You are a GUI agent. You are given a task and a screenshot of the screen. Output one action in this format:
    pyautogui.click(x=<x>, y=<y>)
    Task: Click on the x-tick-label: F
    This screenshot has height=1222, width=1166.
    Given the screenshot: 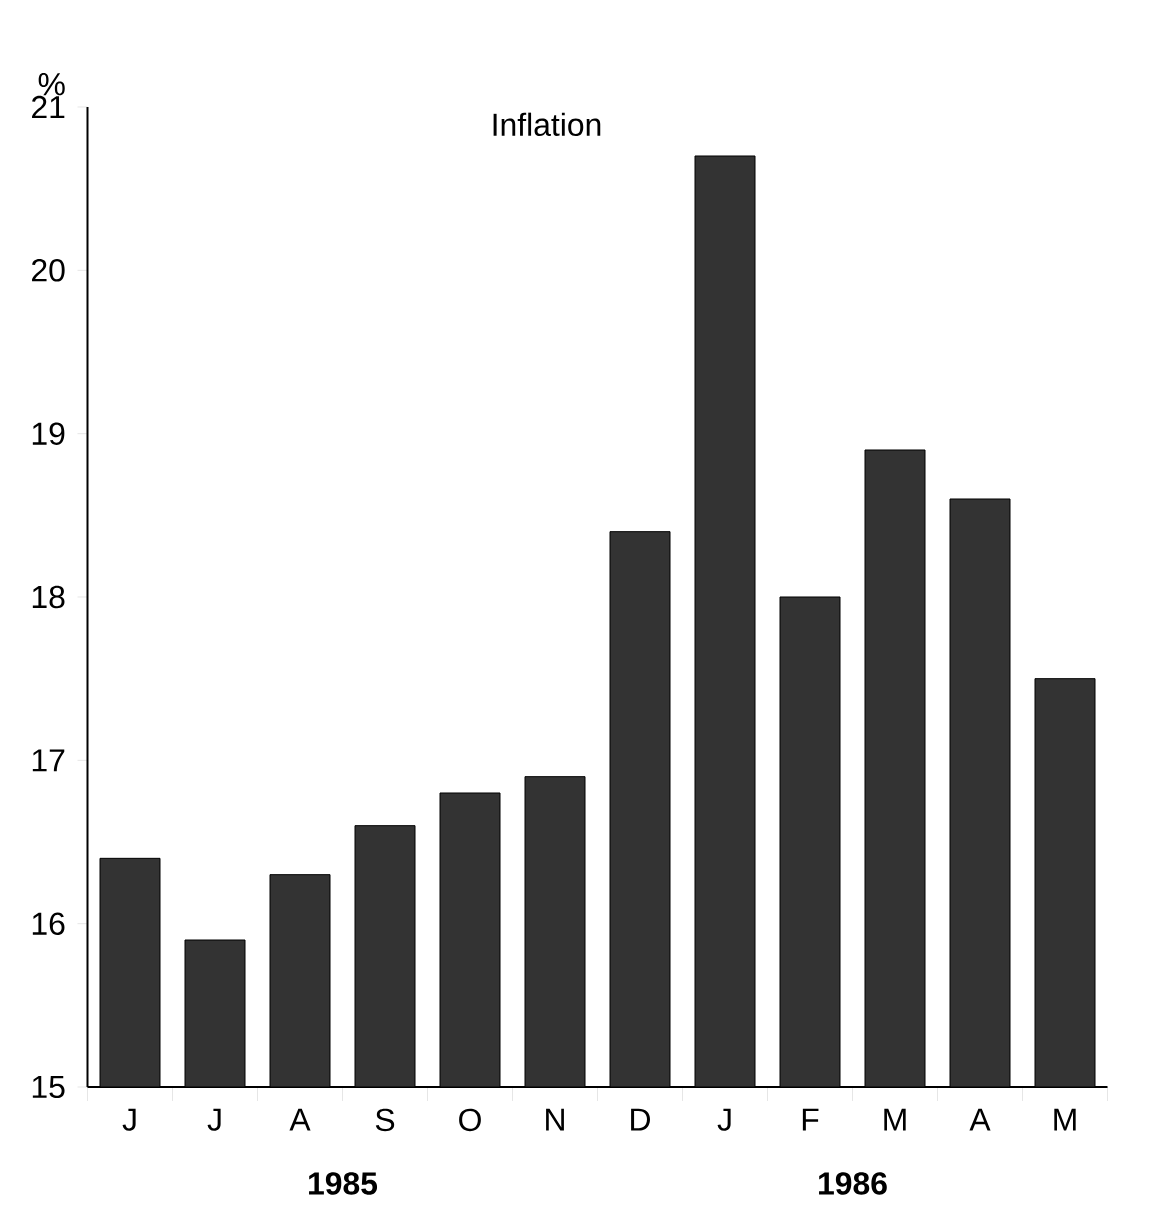 What is the action you would take?
    pyautogui.click(x=810, y=1119)
    